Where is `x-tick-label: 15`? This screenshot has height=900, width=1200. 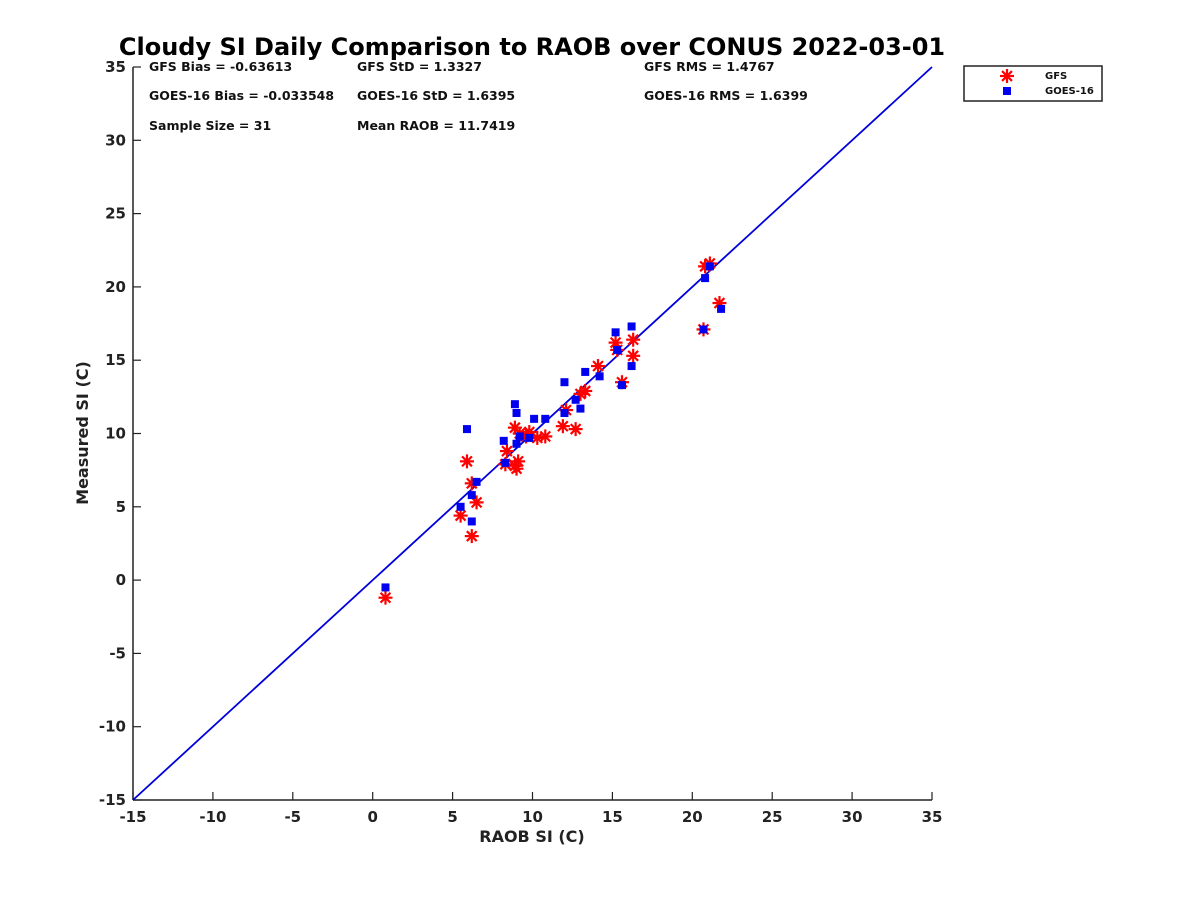 x-tick-label: 15 is located at coordinates (612, 817).